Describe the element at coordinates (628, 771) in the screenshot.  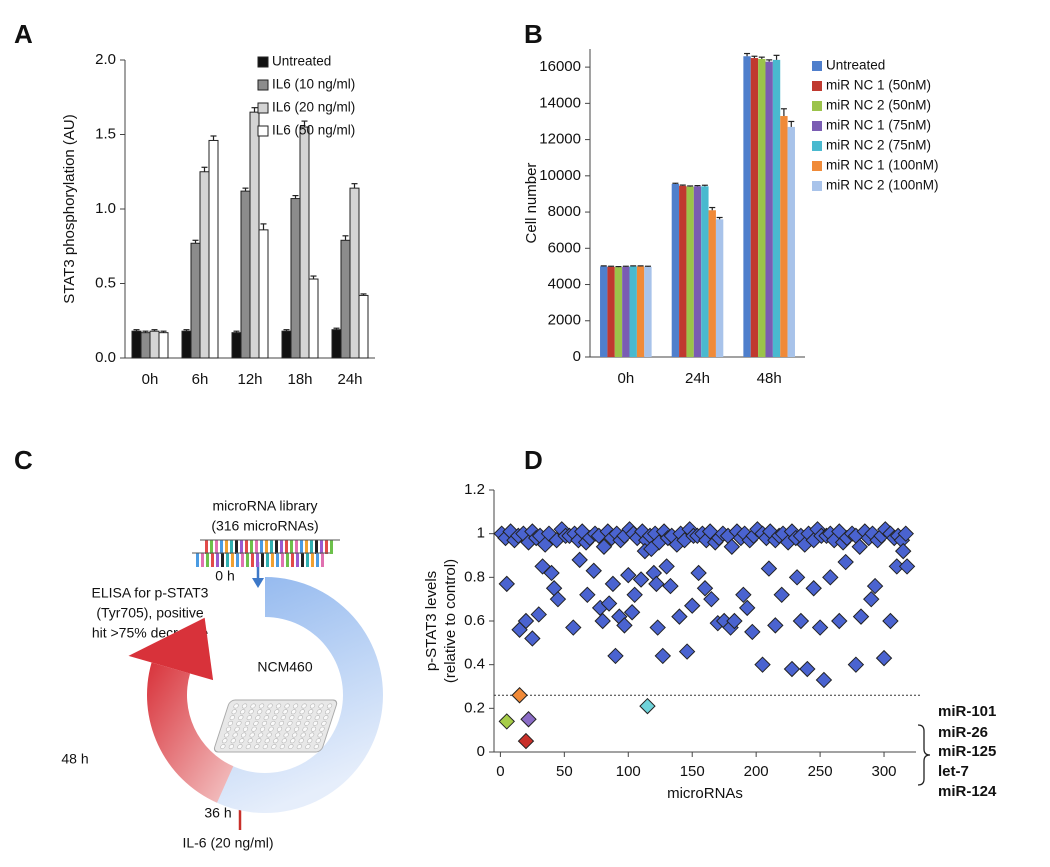
I see `x-tick-label: 100` at that location.